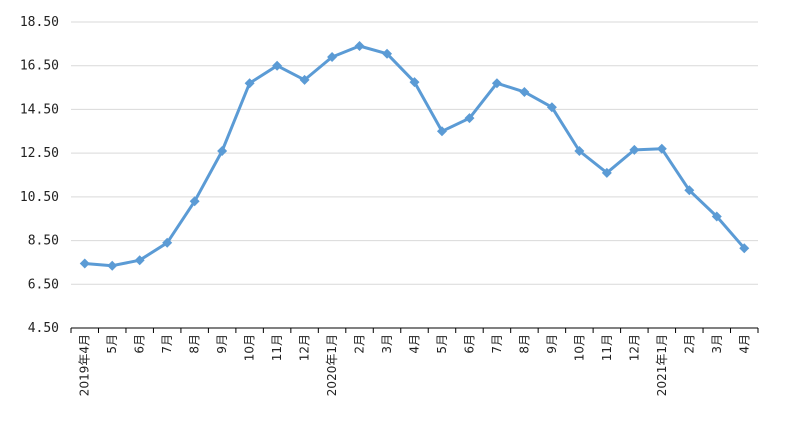  I want to click on y-tick-label: 18.50, so click(39, 22).